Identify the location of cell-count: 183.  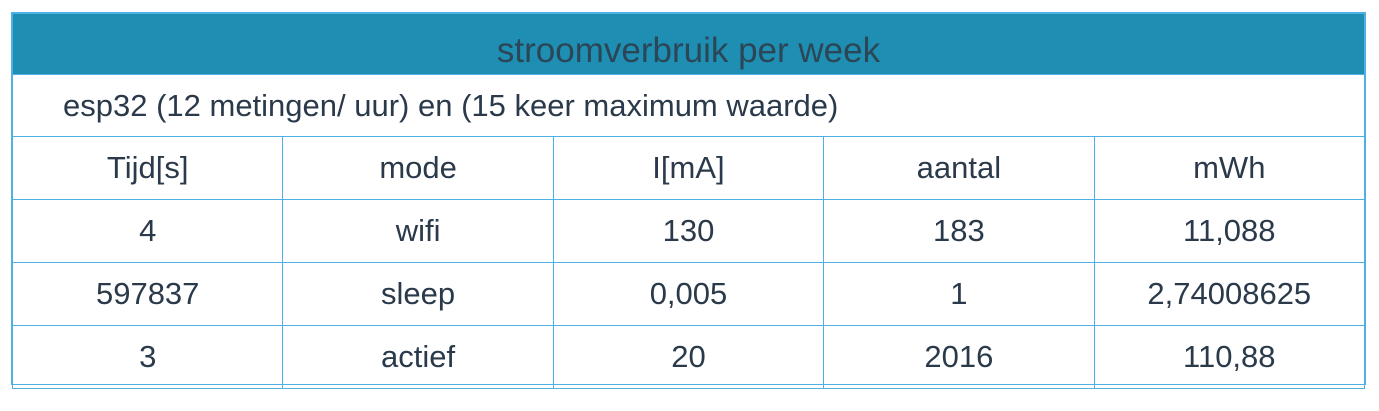
(959, 231).